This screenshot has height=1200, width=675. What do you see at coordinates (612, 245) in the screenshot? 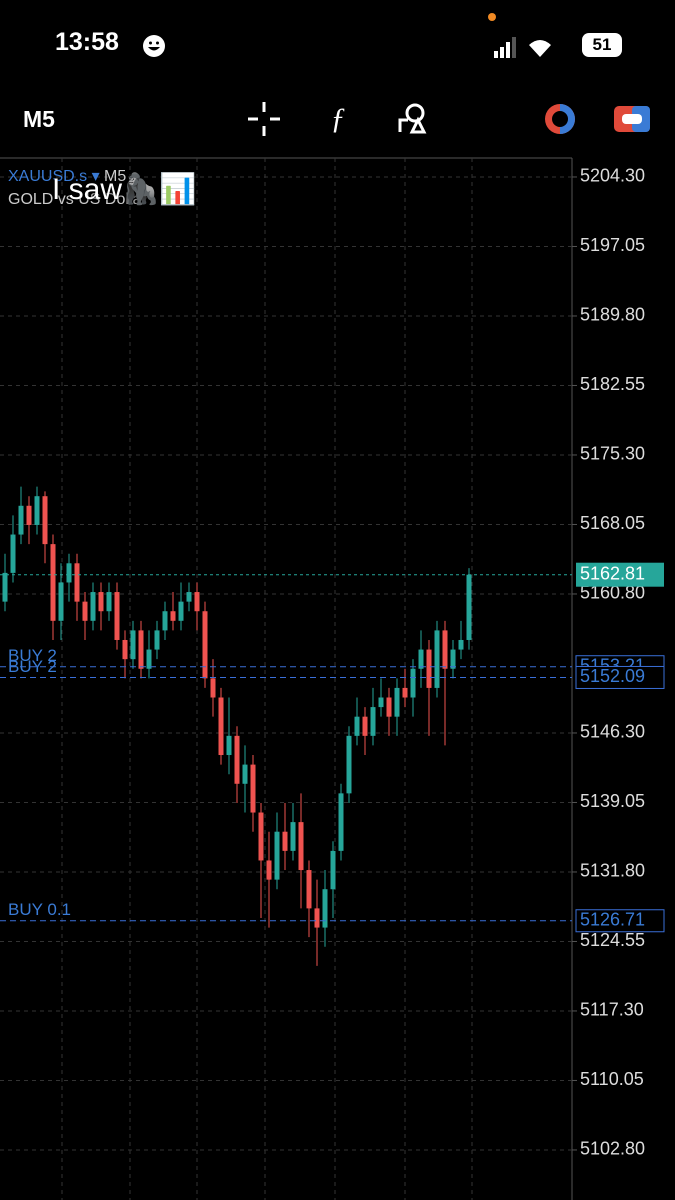
I see `y-tick-label: 5197.05` at bounding box center [612, 245].